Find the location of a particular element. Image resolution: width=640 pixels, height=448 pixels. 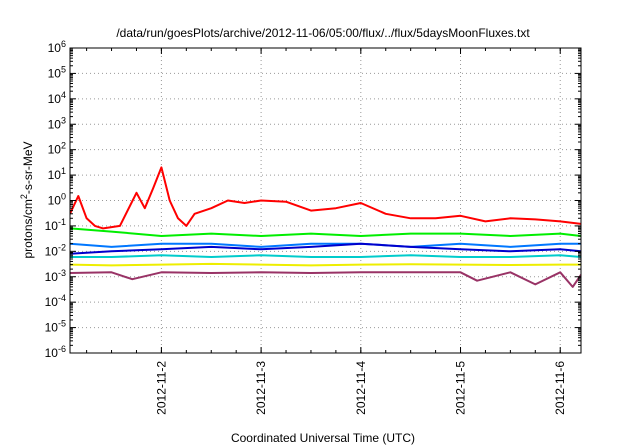

y-tick-label-exp: -3 is located at coordinates (62, 273).